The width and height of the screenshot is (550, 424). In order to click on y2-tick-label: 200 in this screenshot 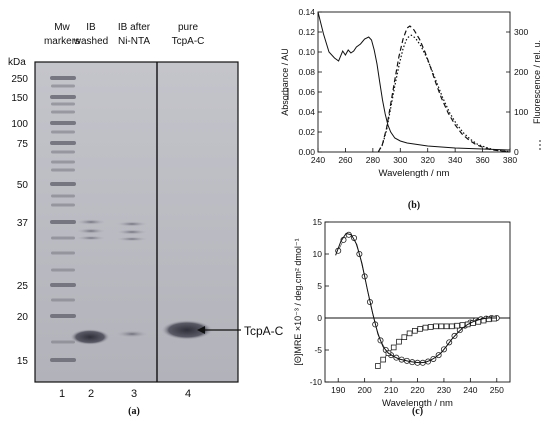, I will do `click(521, 72)`.